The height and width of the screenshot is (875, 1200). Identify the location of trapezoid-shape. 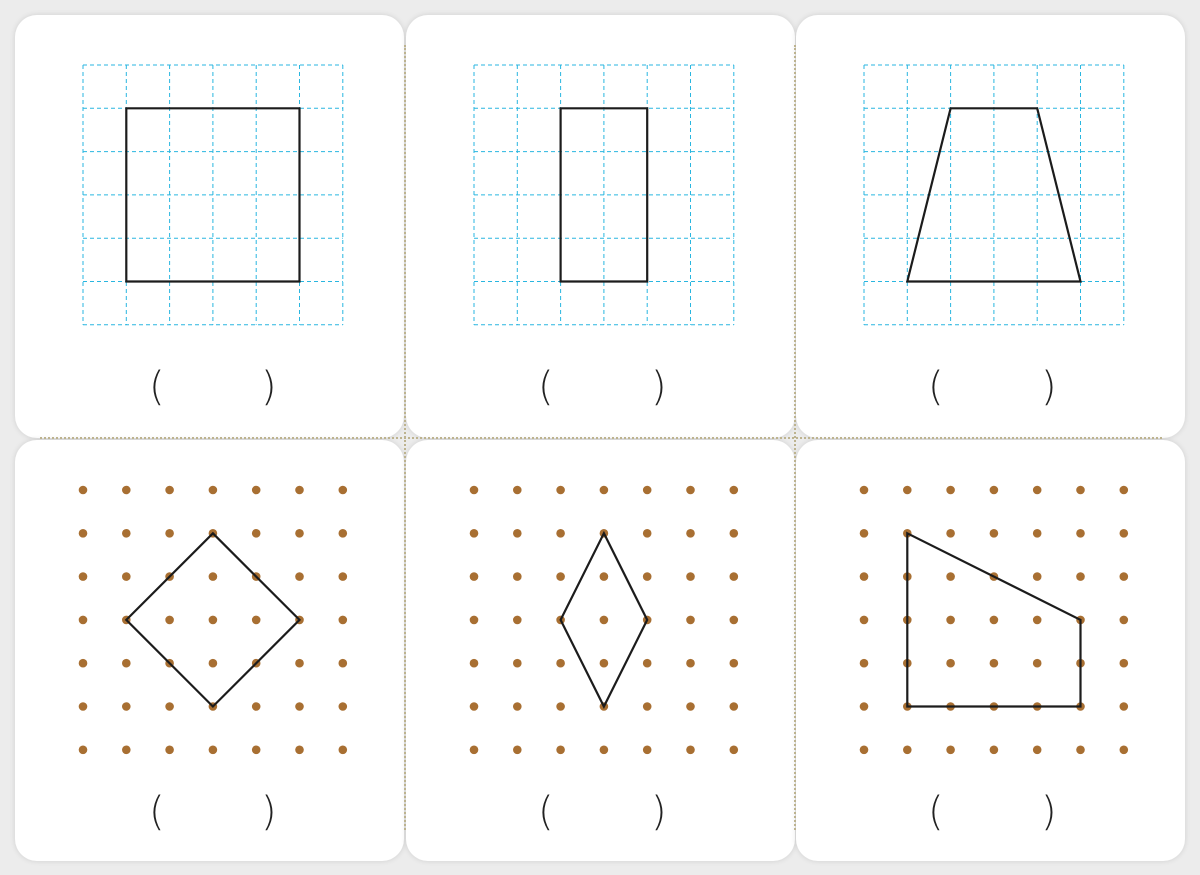
(993, 195).